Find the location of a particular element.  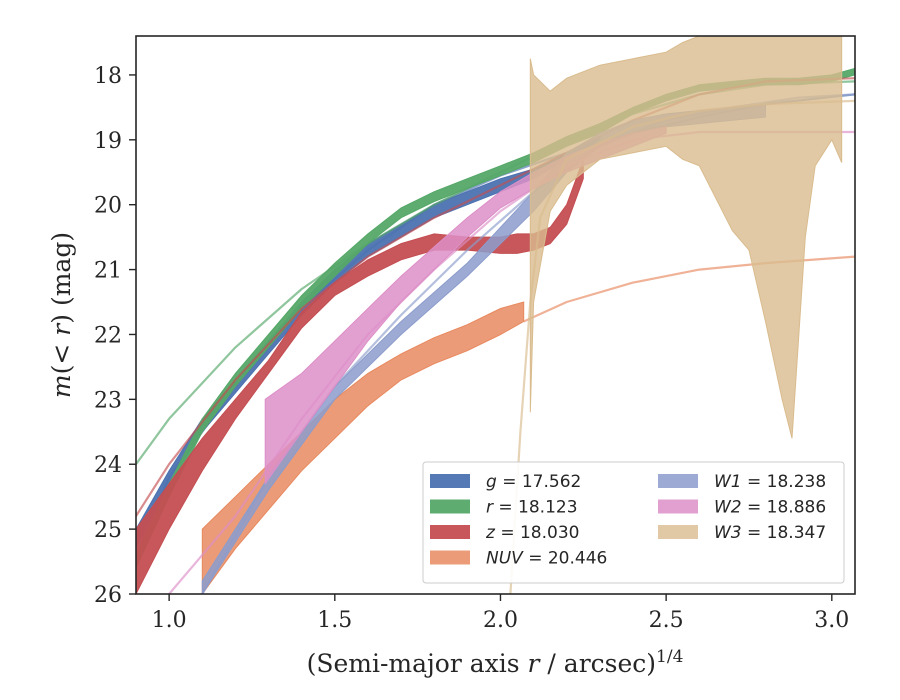

legend-label-w1: W1 = 18.238 is located at coordinates (770, 482).